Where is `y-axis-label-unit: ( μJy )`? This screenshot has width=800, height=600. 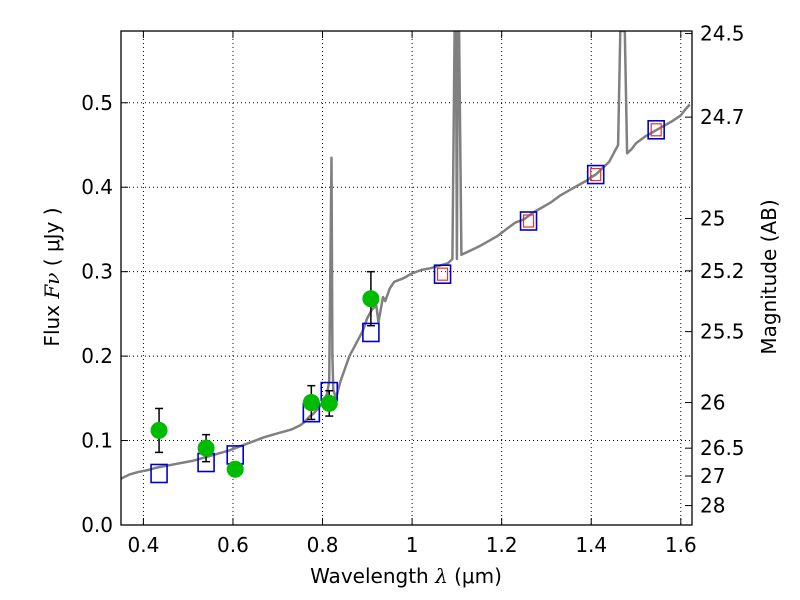 y-axis-label-unit: ( μJy ) is located at coordinates (52, 239).